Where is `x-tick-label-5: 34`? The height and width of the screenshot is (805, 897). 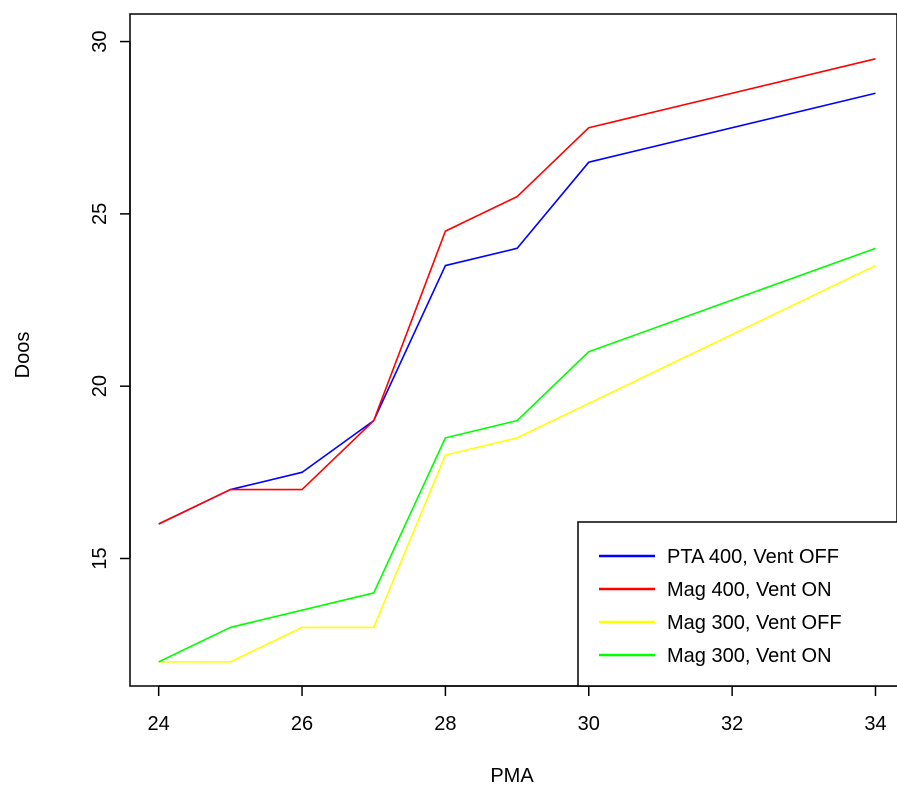
x-tick-label-5: 34 is located at coordinates (875, 724).